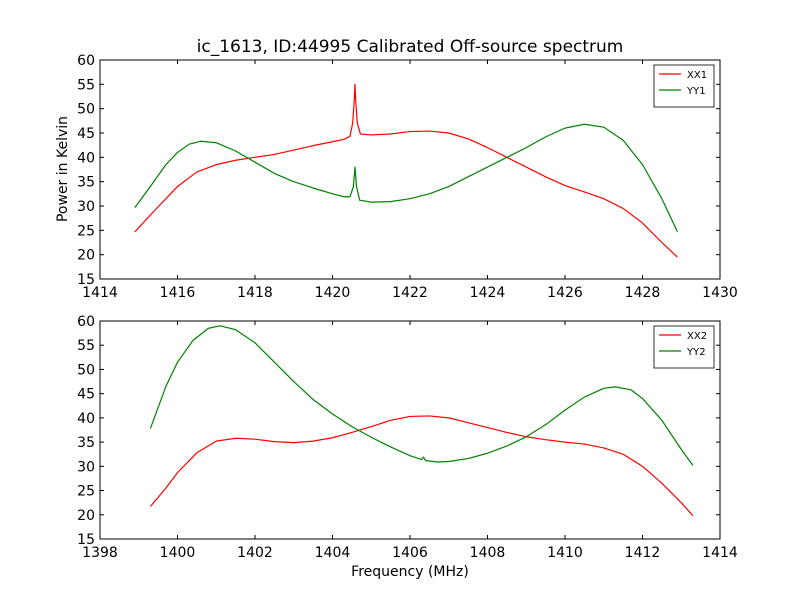 Image resolution: width=800 pixels, height=600 pixels. What do you see at coordinates (86, 231) in the screenshot?
I see `top-y-tick-label: 25` at bounding box center [86, 231].